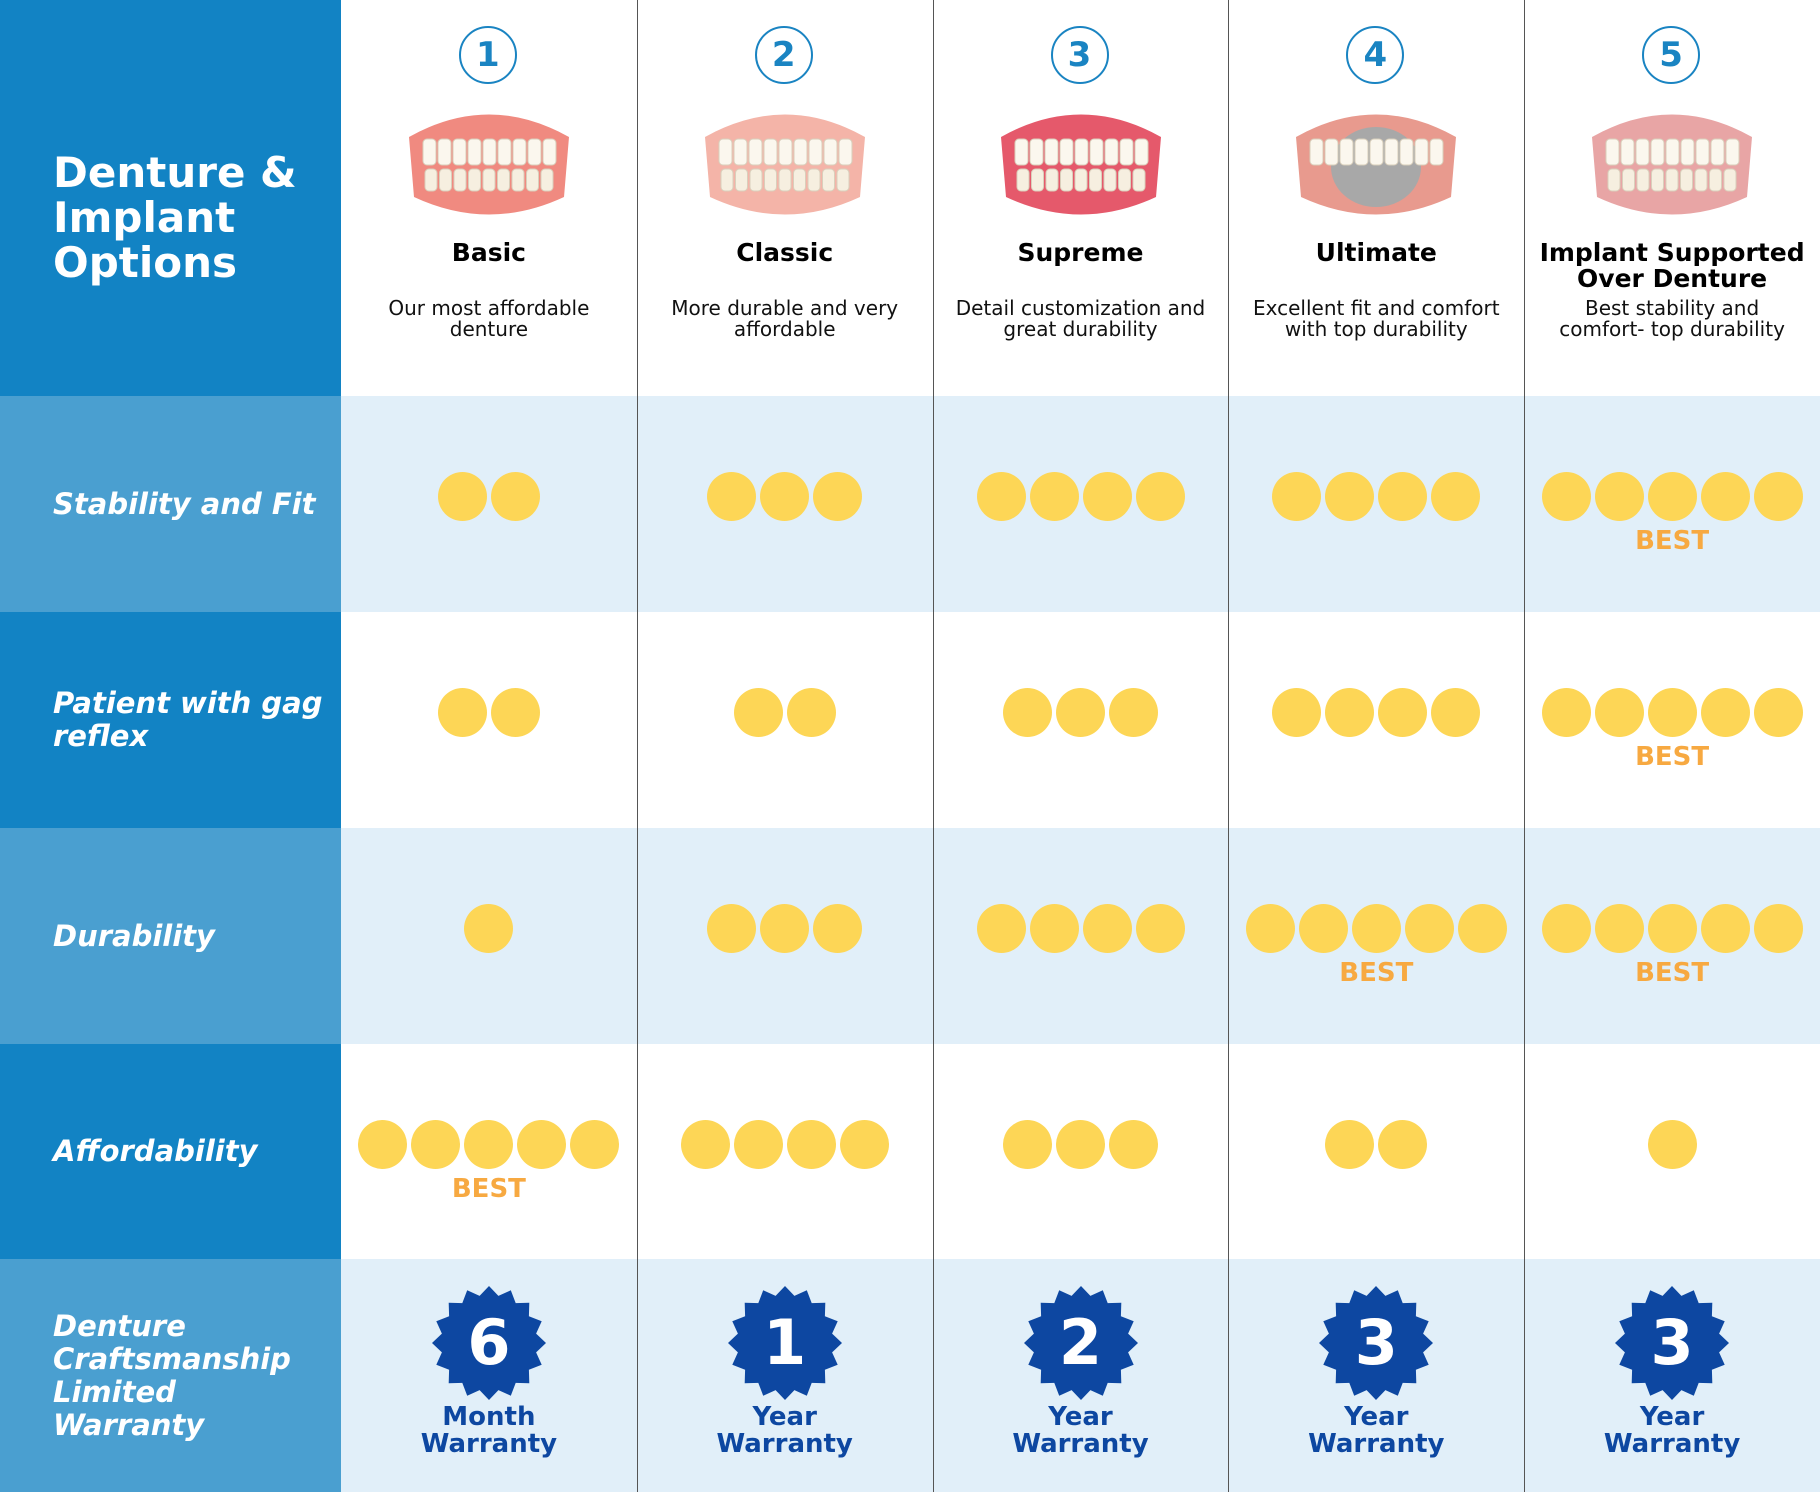 This screenshot has width=1820, height=1492. I want to click on option-description: Our most affordable denture, so click(489, 318).